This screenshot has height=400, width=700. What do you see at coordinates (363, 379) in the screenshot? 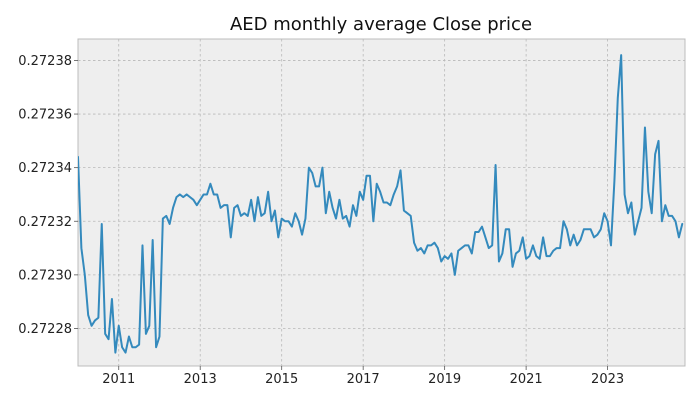
I see `x-tick-label: 2017` at bounding box center [363, 379].